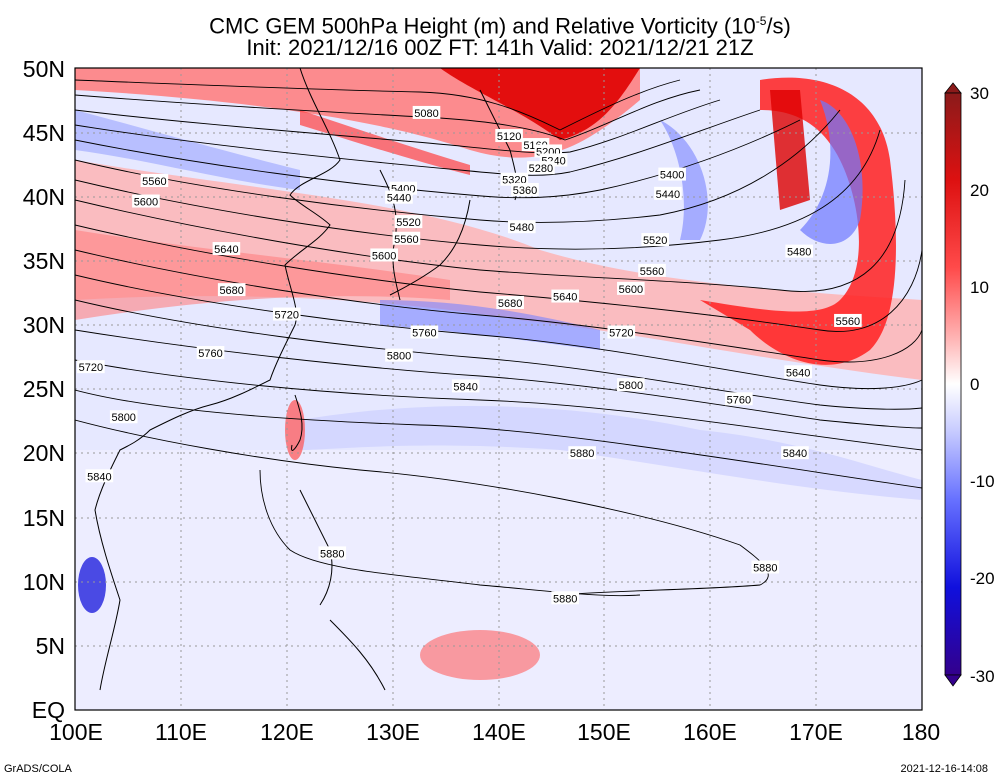 This screenshot has height=779, width=1000. What do you see at coordinates (43, 325) in the screenshot?
I see `lat-label-30n: 30N` at bounding box center [43, 325].